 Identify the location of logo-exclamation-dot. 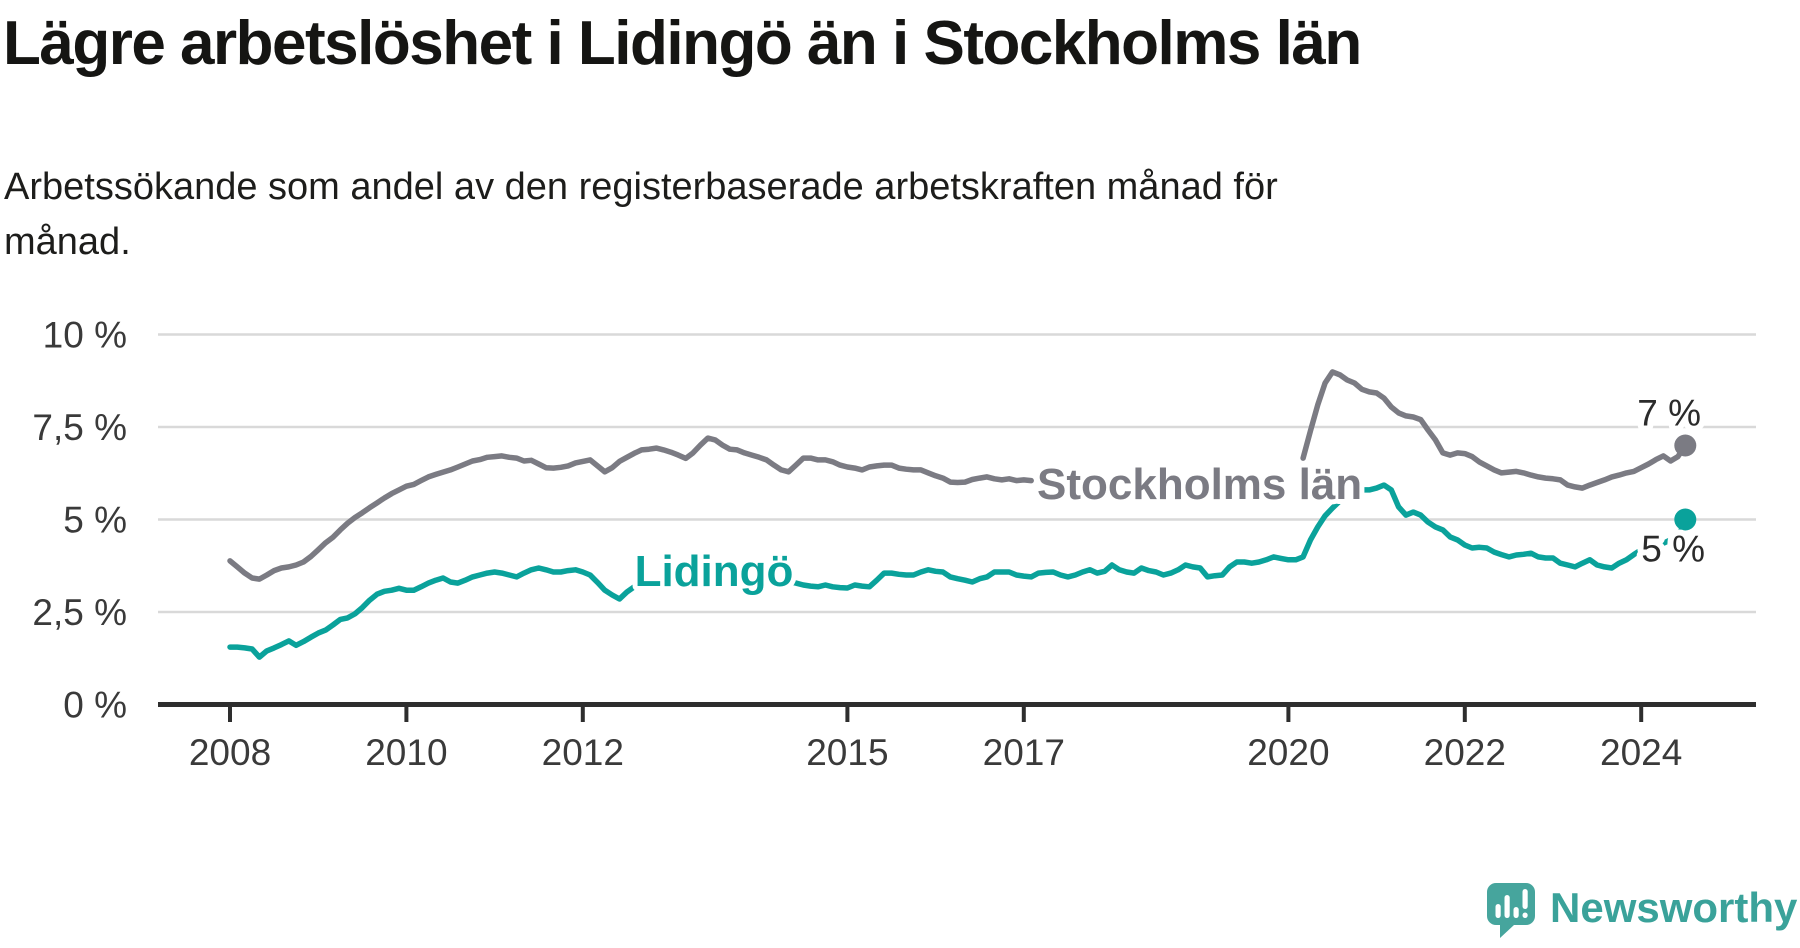
(1525, 915).